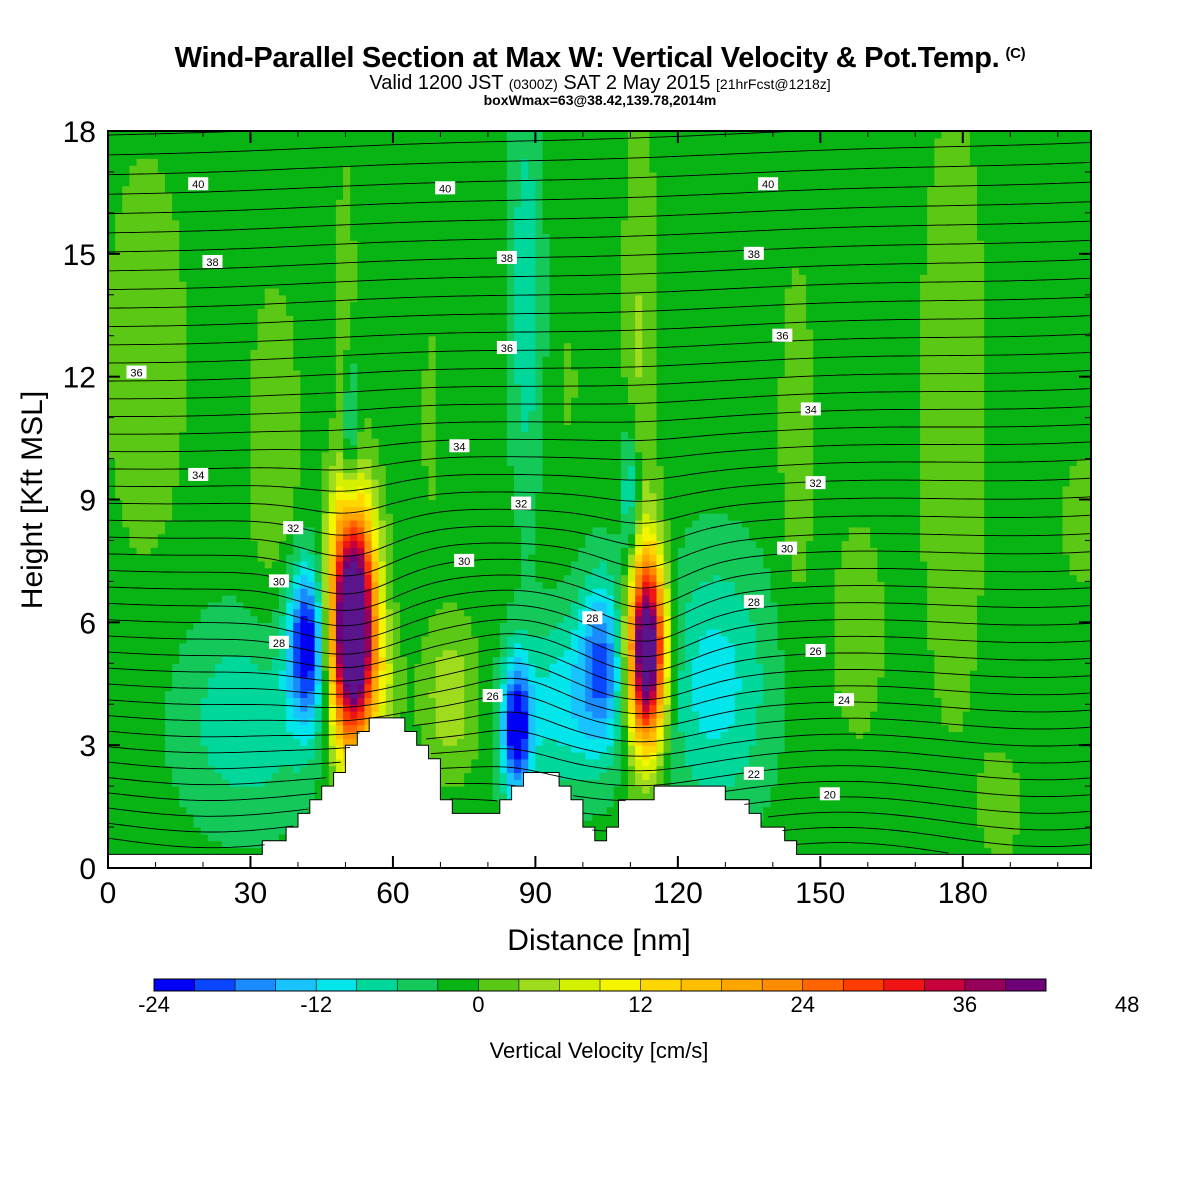 Image resolution: width=1200 pixels, height=1200 pixels. I want to click on y-tick-label: 6, so click(87, 623).